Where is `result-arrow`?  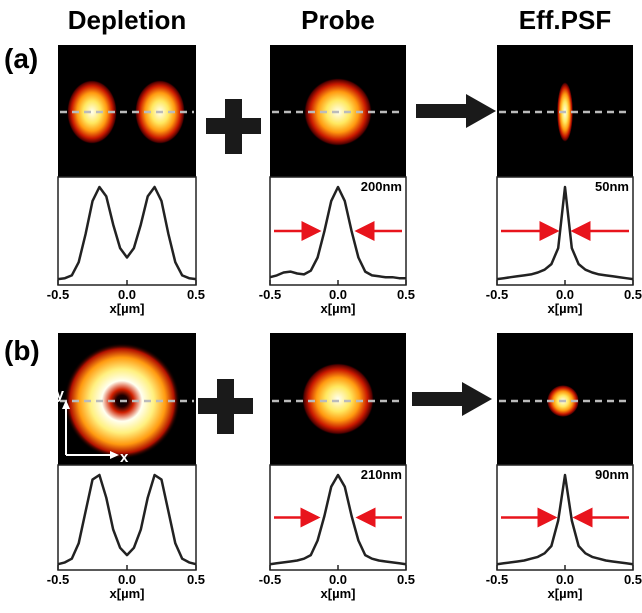 result-arrow is located at coordinates (454, 255).